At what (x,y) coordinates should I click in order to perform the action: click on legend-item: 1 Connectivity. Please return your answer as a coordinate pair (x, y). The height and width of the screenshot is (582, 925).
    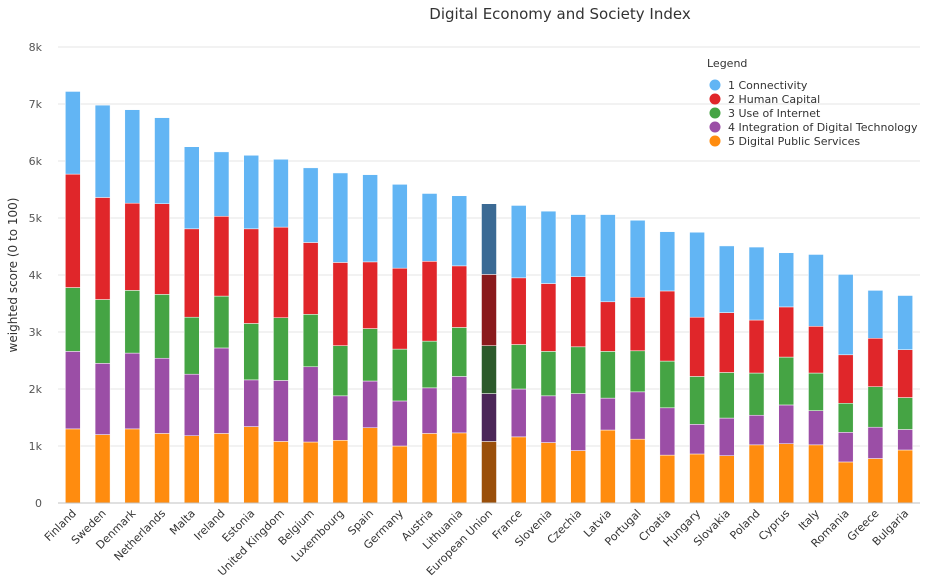
    Looking at the image, I should click on (758, 85).